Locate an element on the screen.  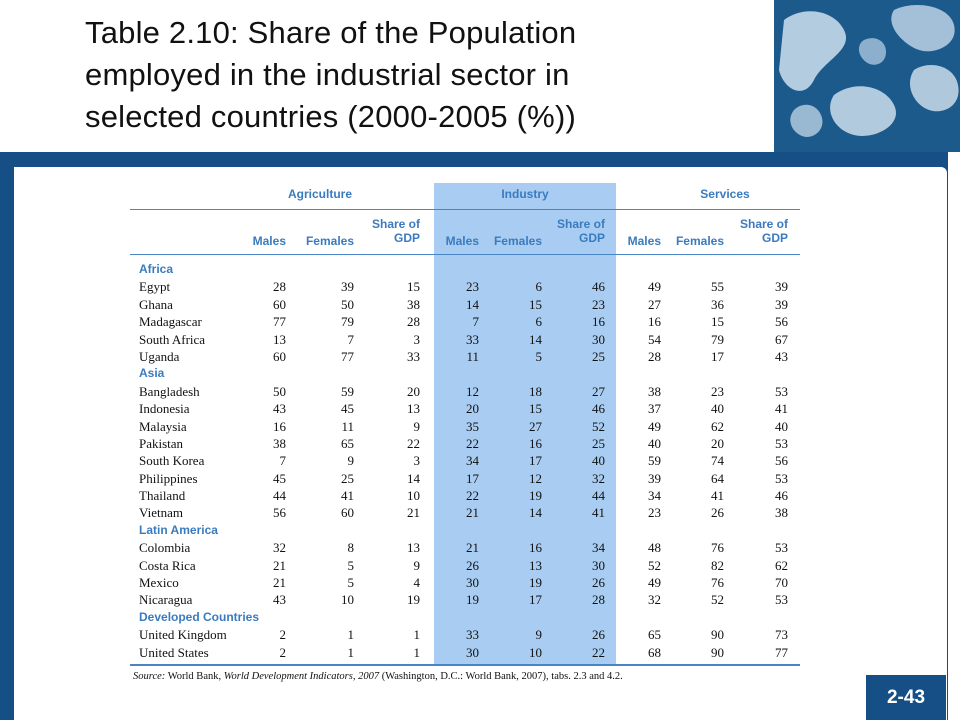
table-cell: 60 is located at coordinates (347, 513).